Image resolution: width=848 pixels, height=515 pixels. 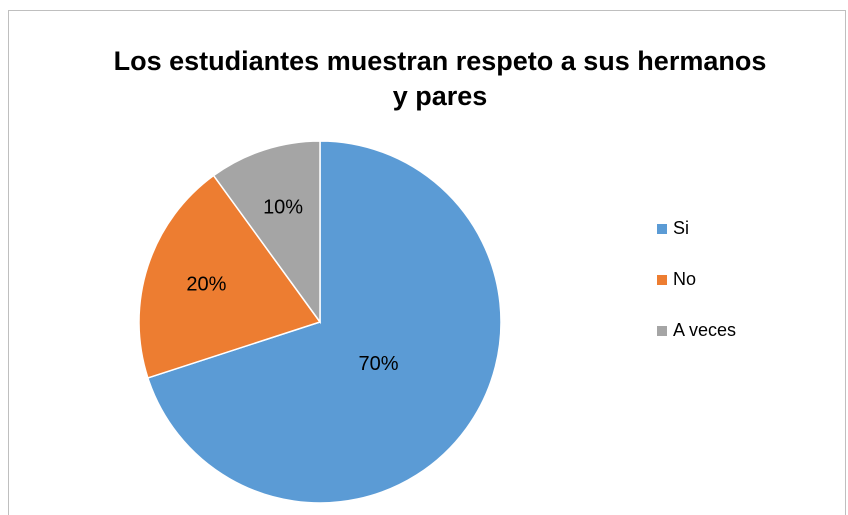 I want to click on data-label: 20%, so click(x=206, y=284).